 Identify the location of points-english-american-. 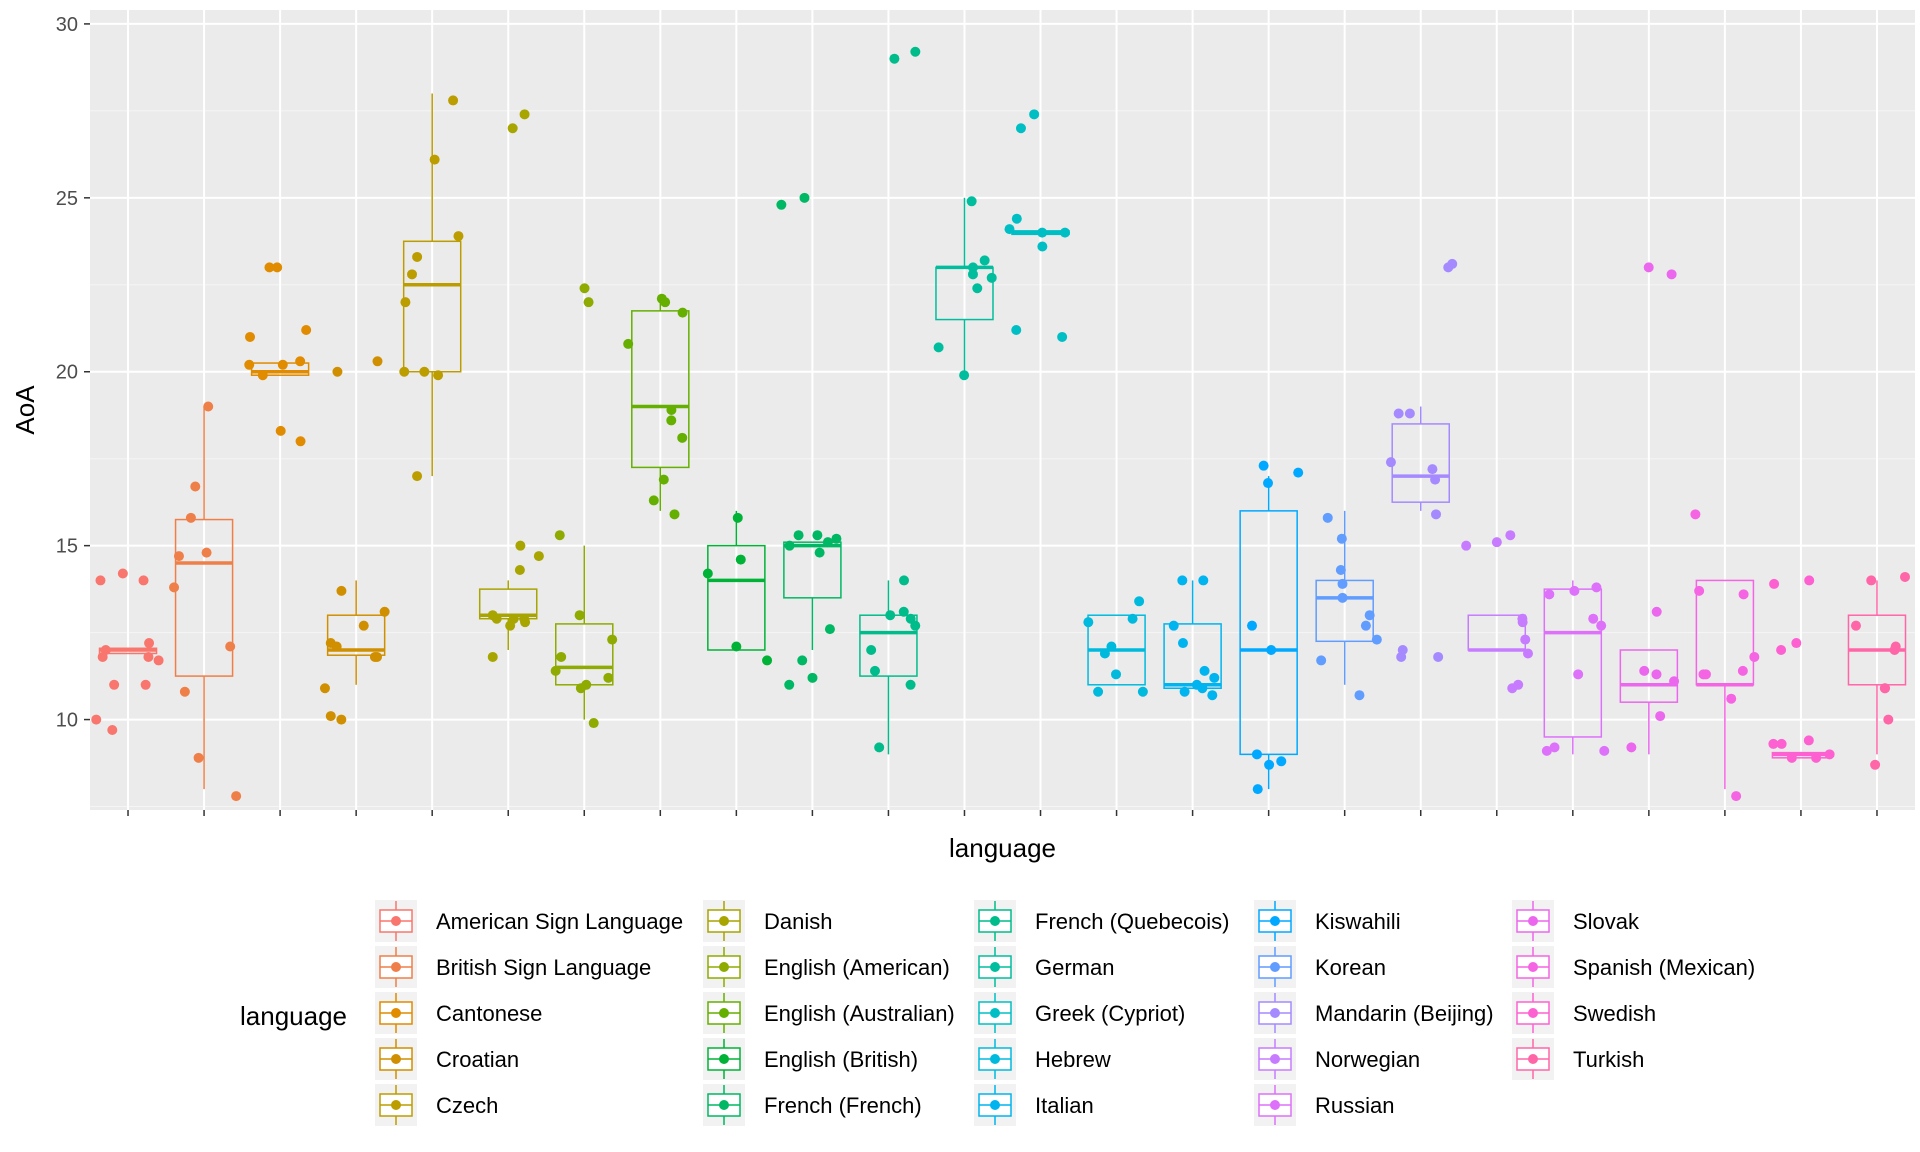
(584, 506).